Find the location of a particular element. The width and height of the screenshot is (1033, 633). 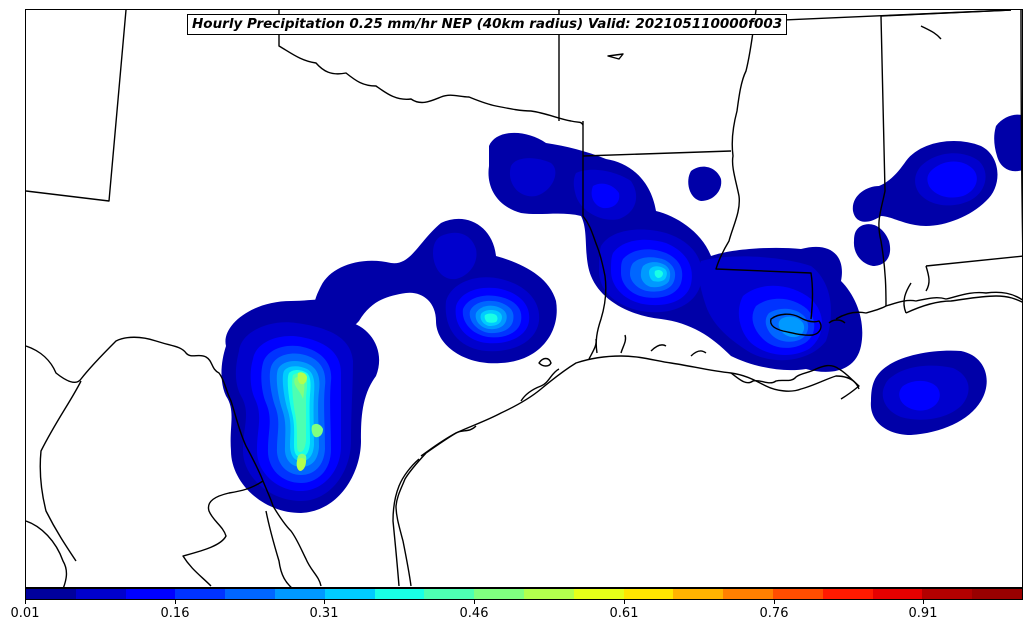

texas-lake is located at coordinates (545, 362).